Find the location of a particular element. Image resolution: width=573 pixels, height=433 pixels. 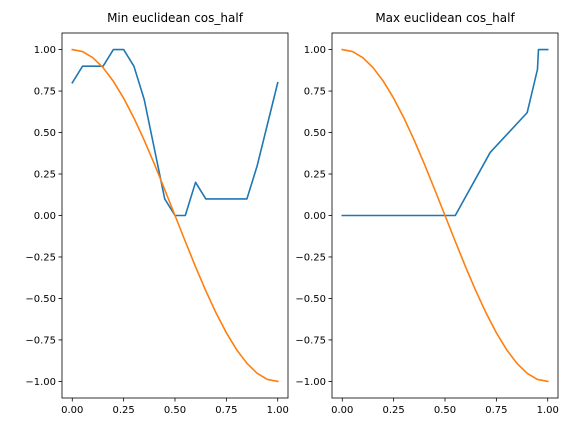

chart-title: Min euclidean cos_half is located at coordinates (175, 18).